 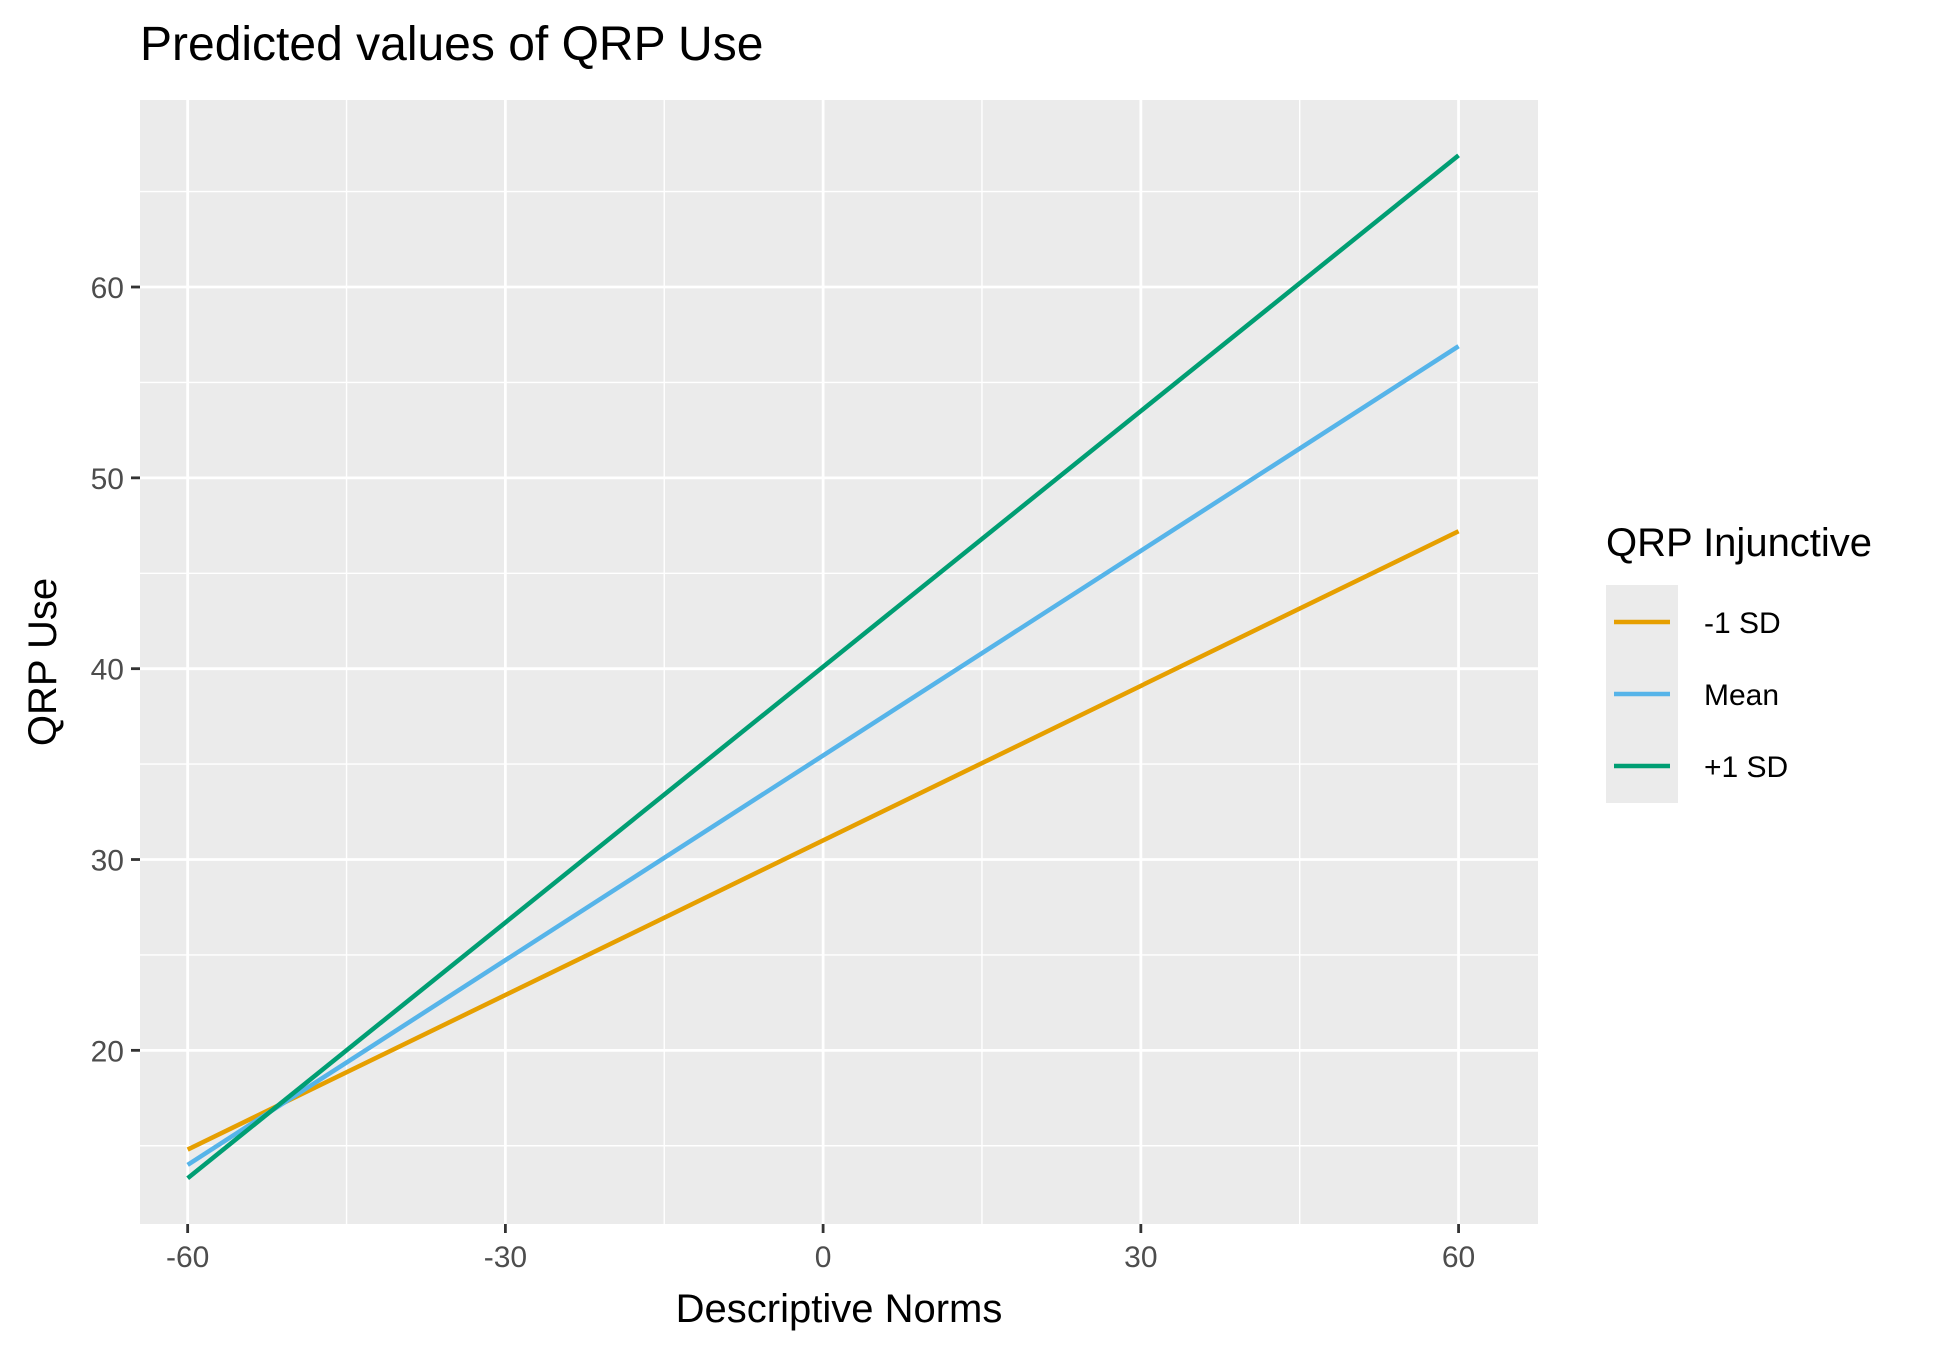 What do you see at coordinates (1739, 543) in the screenshot?
I see `legend-title: QRP Injunctive` at bounding box center [1739, 543].